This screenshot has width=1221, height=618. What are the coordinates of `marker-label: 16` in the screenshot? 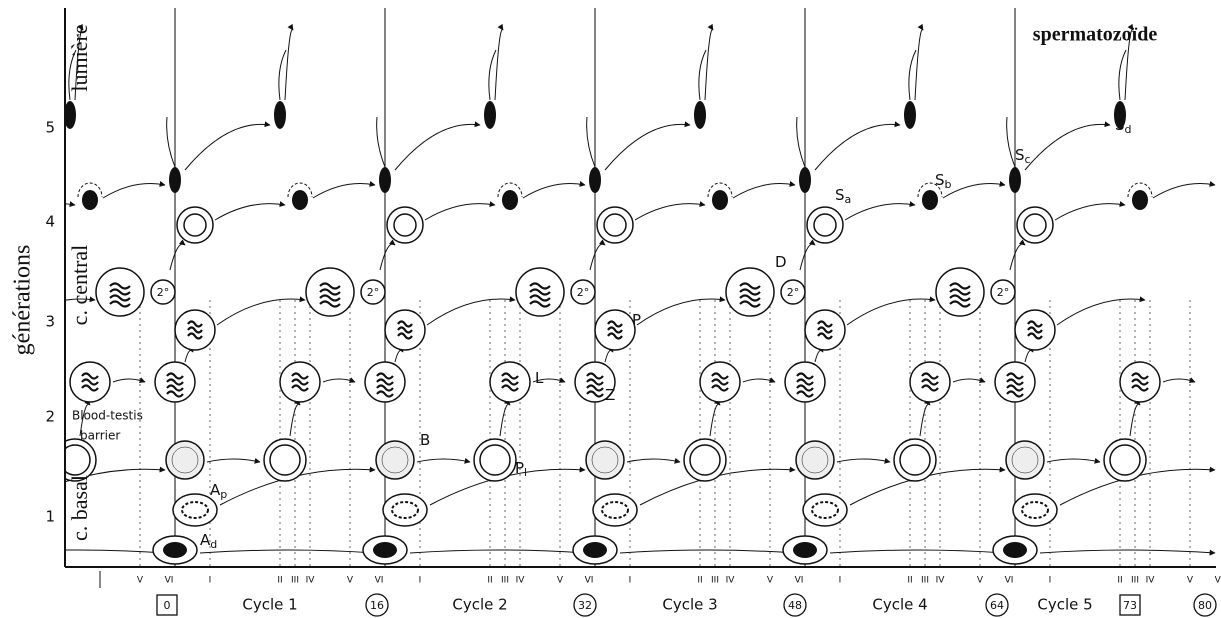 It's located at (377, 605).